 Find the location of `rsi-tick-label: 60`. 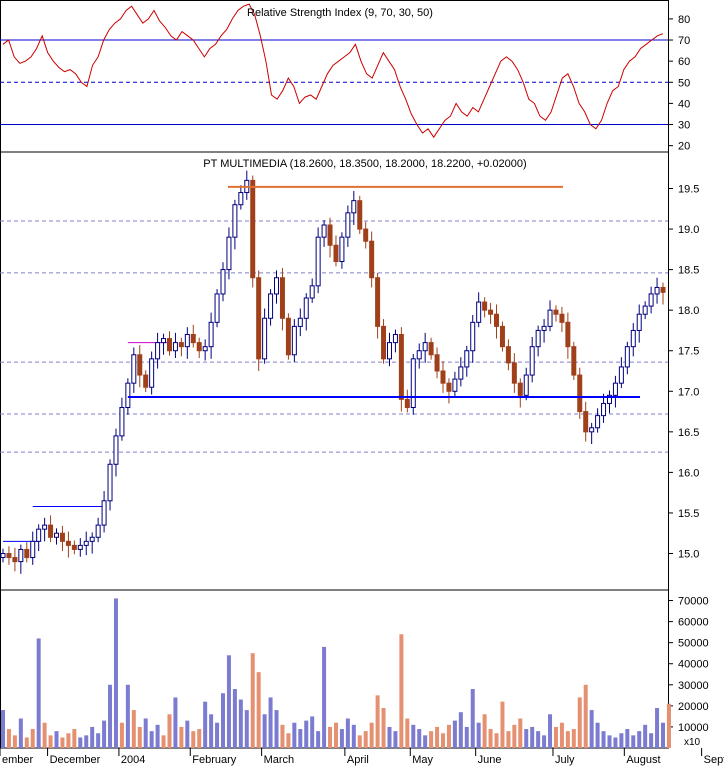

rsi-tick-label: 60 is located at coordinates (684, 62).